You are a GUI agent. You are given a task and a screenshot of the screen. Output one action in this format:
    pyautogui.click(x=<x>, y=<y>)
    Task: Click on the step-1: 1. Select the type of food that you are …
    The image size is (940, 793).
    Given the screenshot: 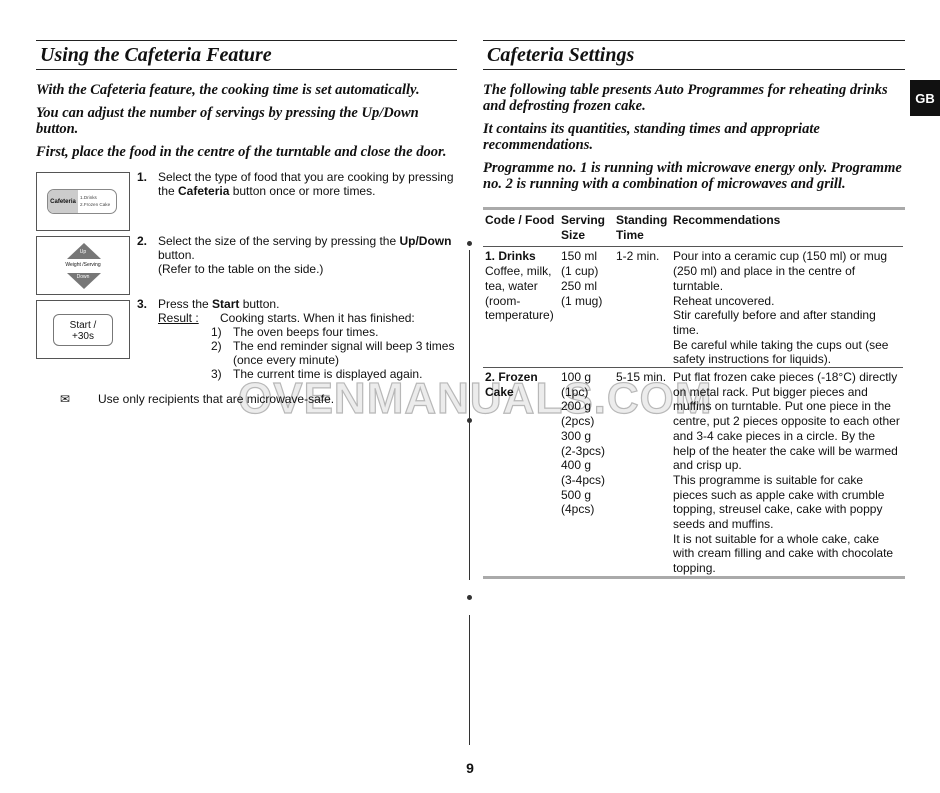 What is the action you would take?
    pyautogui.click(x=297, y=184)
    